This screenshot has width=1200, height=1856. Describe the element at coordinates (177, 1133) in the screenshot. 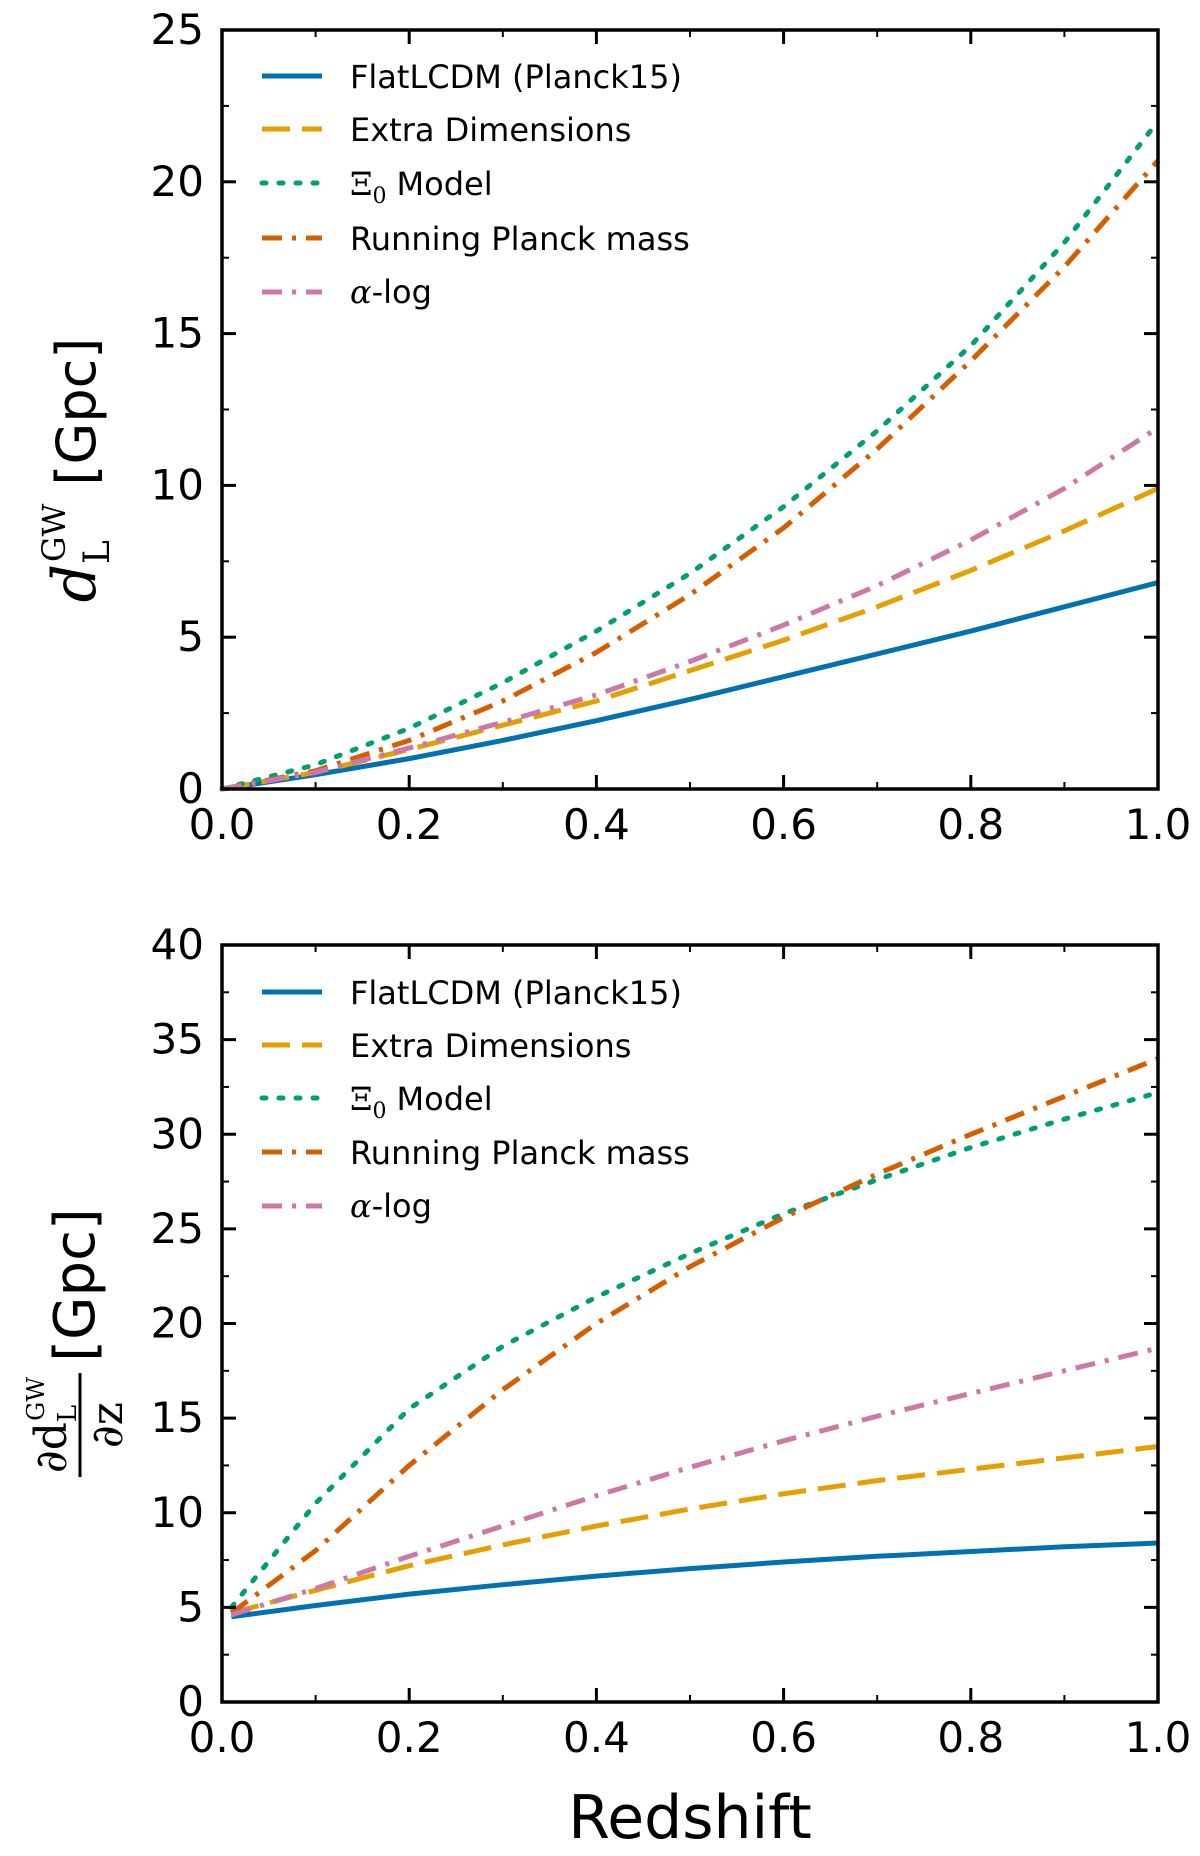

I see `y-tick-label: 30` at that location.